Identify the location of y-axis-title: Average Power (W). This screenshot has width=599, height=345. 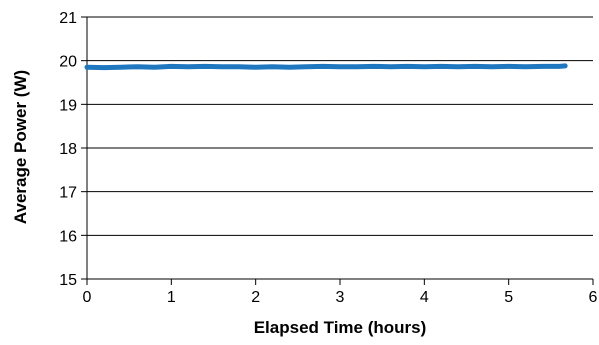
(20, 147).